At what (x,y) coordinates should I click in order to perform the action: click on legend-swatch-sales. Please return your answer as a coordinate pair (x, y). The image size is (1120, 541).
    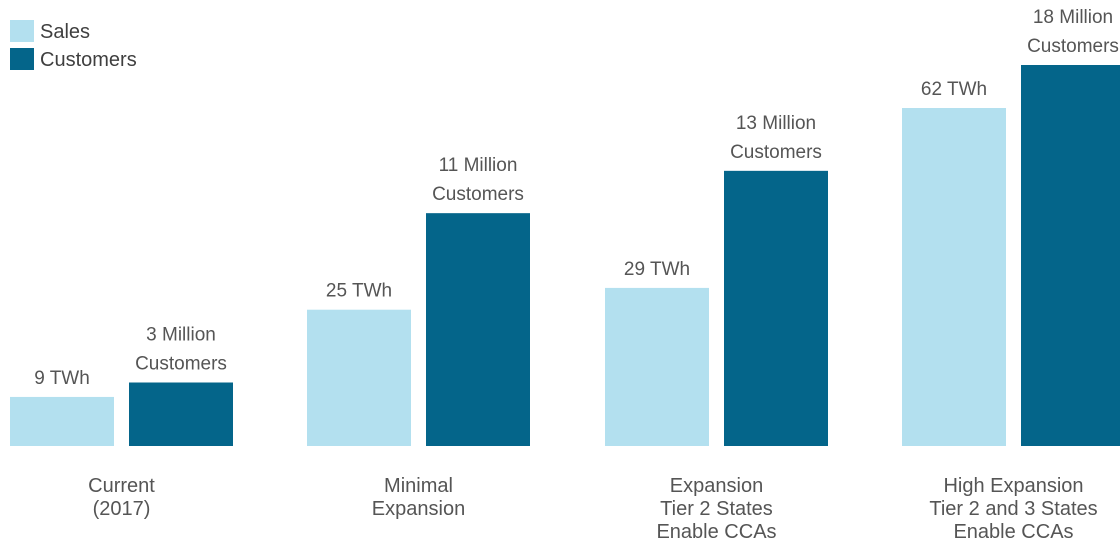
    Looking at the image, I should click on (22, 31).